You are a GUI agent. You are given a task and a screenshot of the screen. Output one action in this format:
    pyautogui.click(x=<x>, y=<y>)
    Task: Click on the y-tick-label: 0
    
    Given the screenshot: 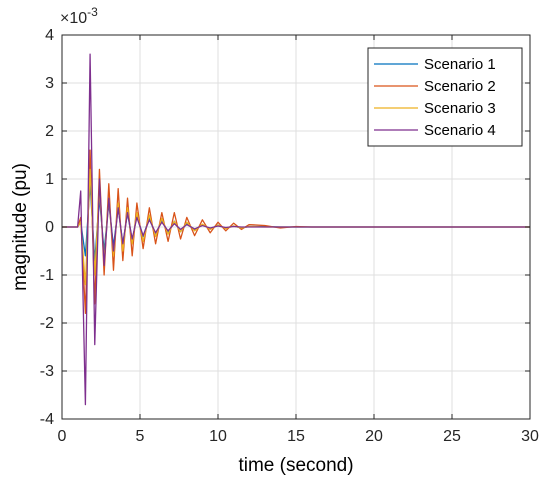 What is the action you would take?
    pyautogui.click(x=49, y=227)
    